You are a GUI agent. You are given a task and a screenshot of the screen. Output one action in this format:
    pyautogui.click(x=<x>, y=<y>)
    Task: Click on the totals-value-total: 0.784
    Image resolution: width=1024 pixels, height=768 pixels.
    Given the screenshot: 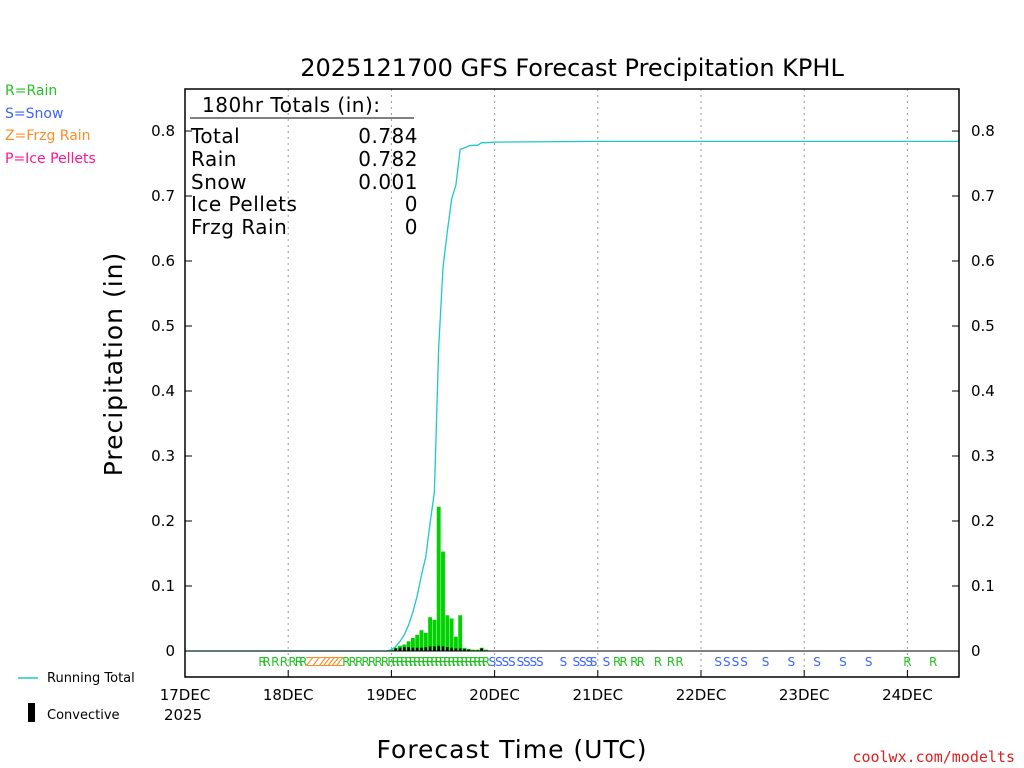 What is the action you would take?
    pyautogui.click(x=388, y=136)
    